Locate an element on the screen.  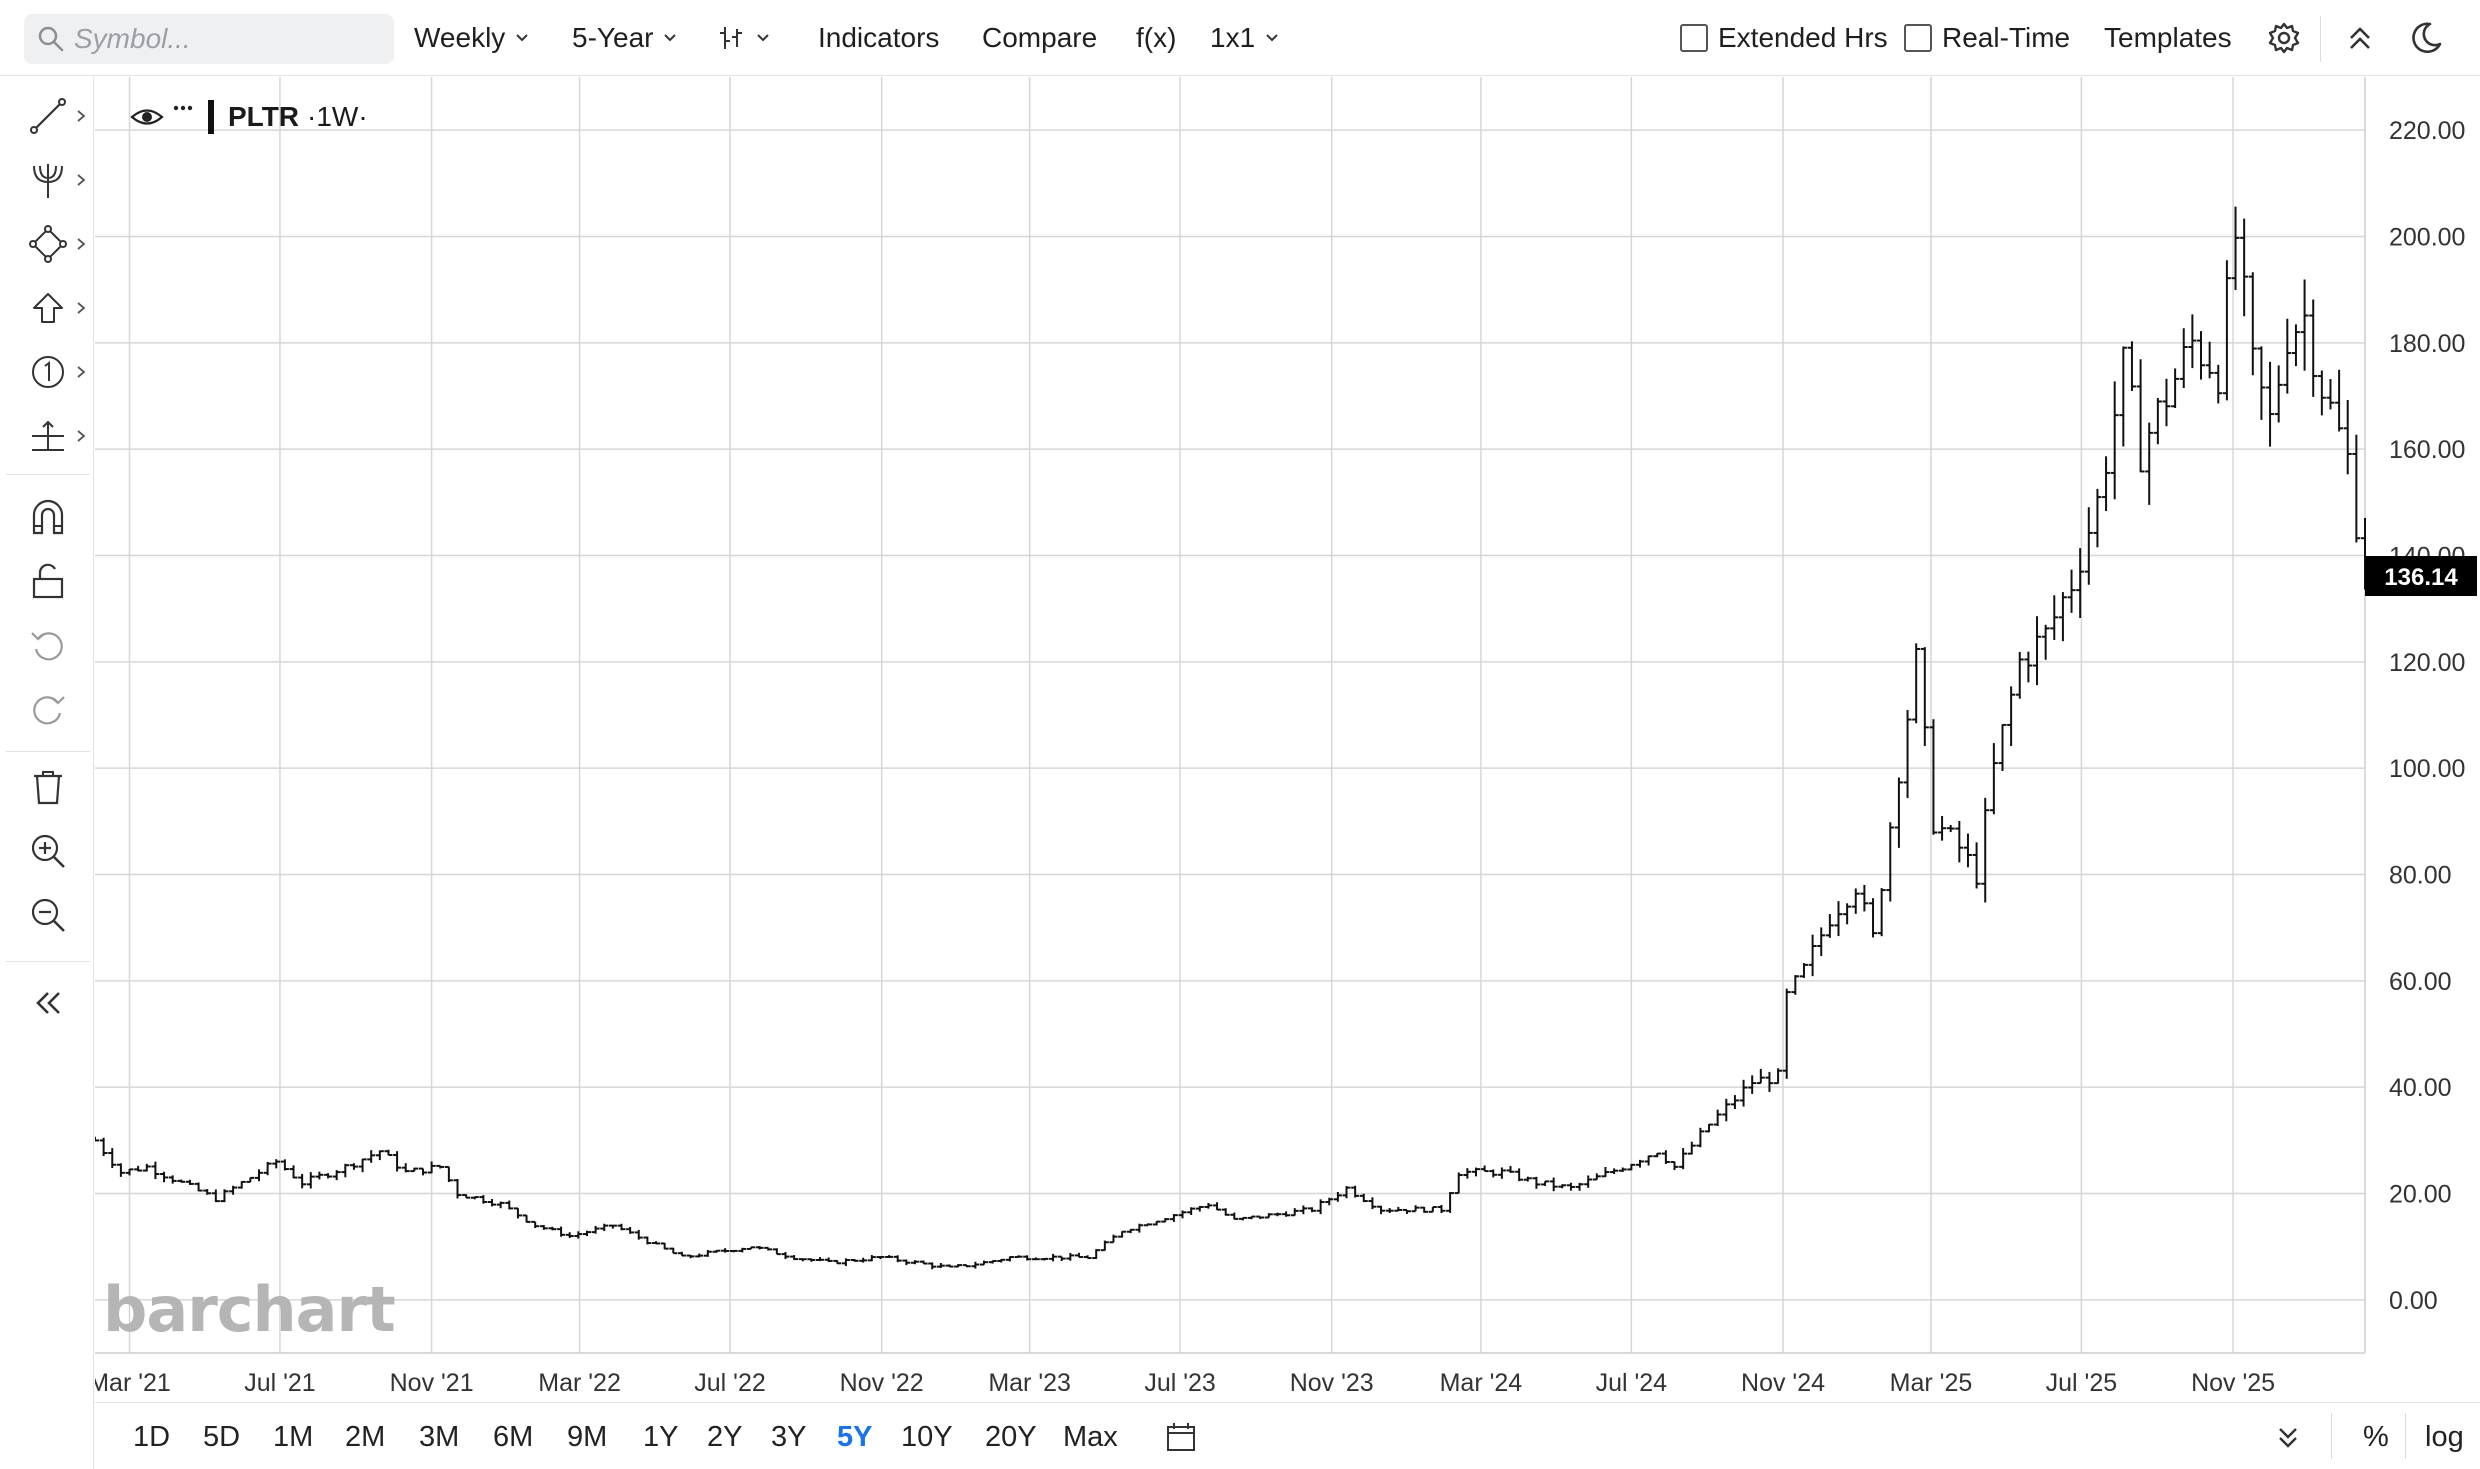
indicators-button: Indicators is located at coordinates (878, 38).